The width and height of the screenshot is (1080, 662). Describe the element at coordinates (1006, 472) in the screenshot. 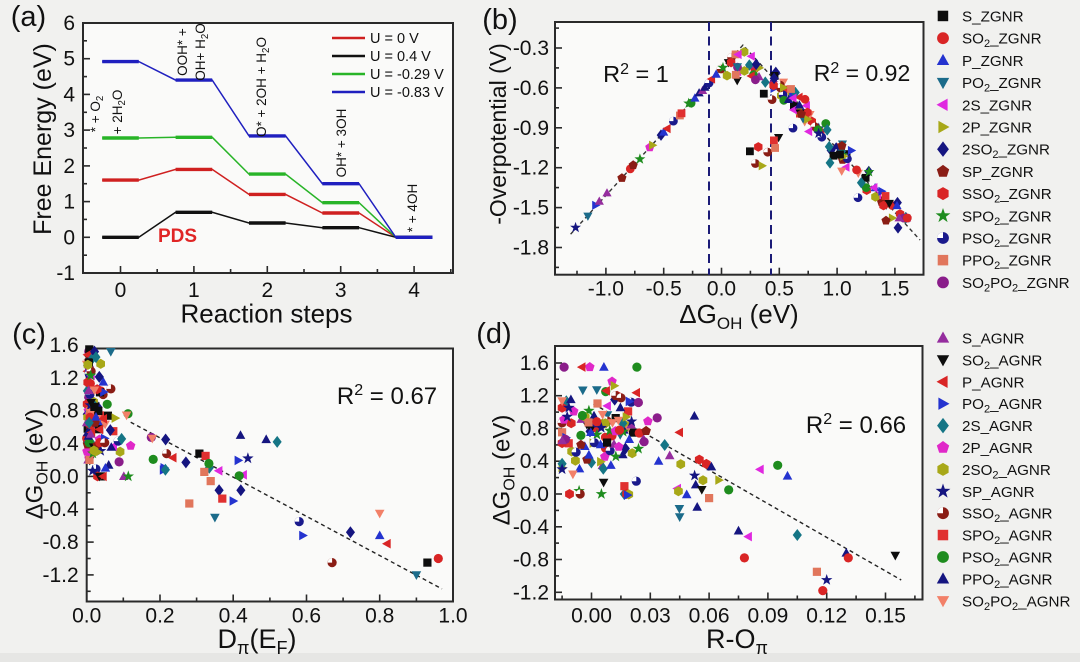

I see `svg-text: 2SO2_AGNR` at that location.